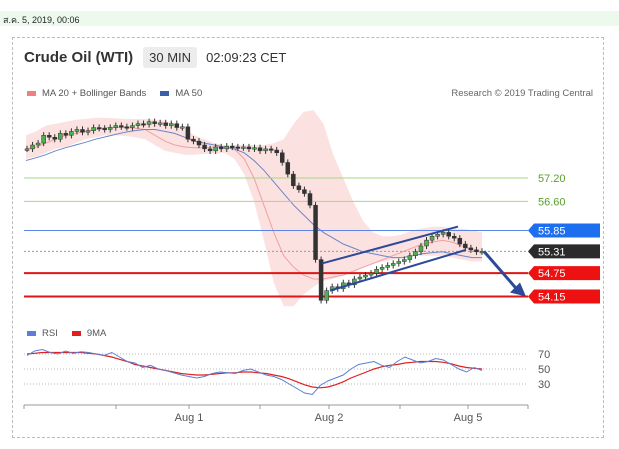  What do you see at coordinates (544, 370) in the screenshot?
I see `rsi-tick-label: 50` at bounding box center [544, 370].